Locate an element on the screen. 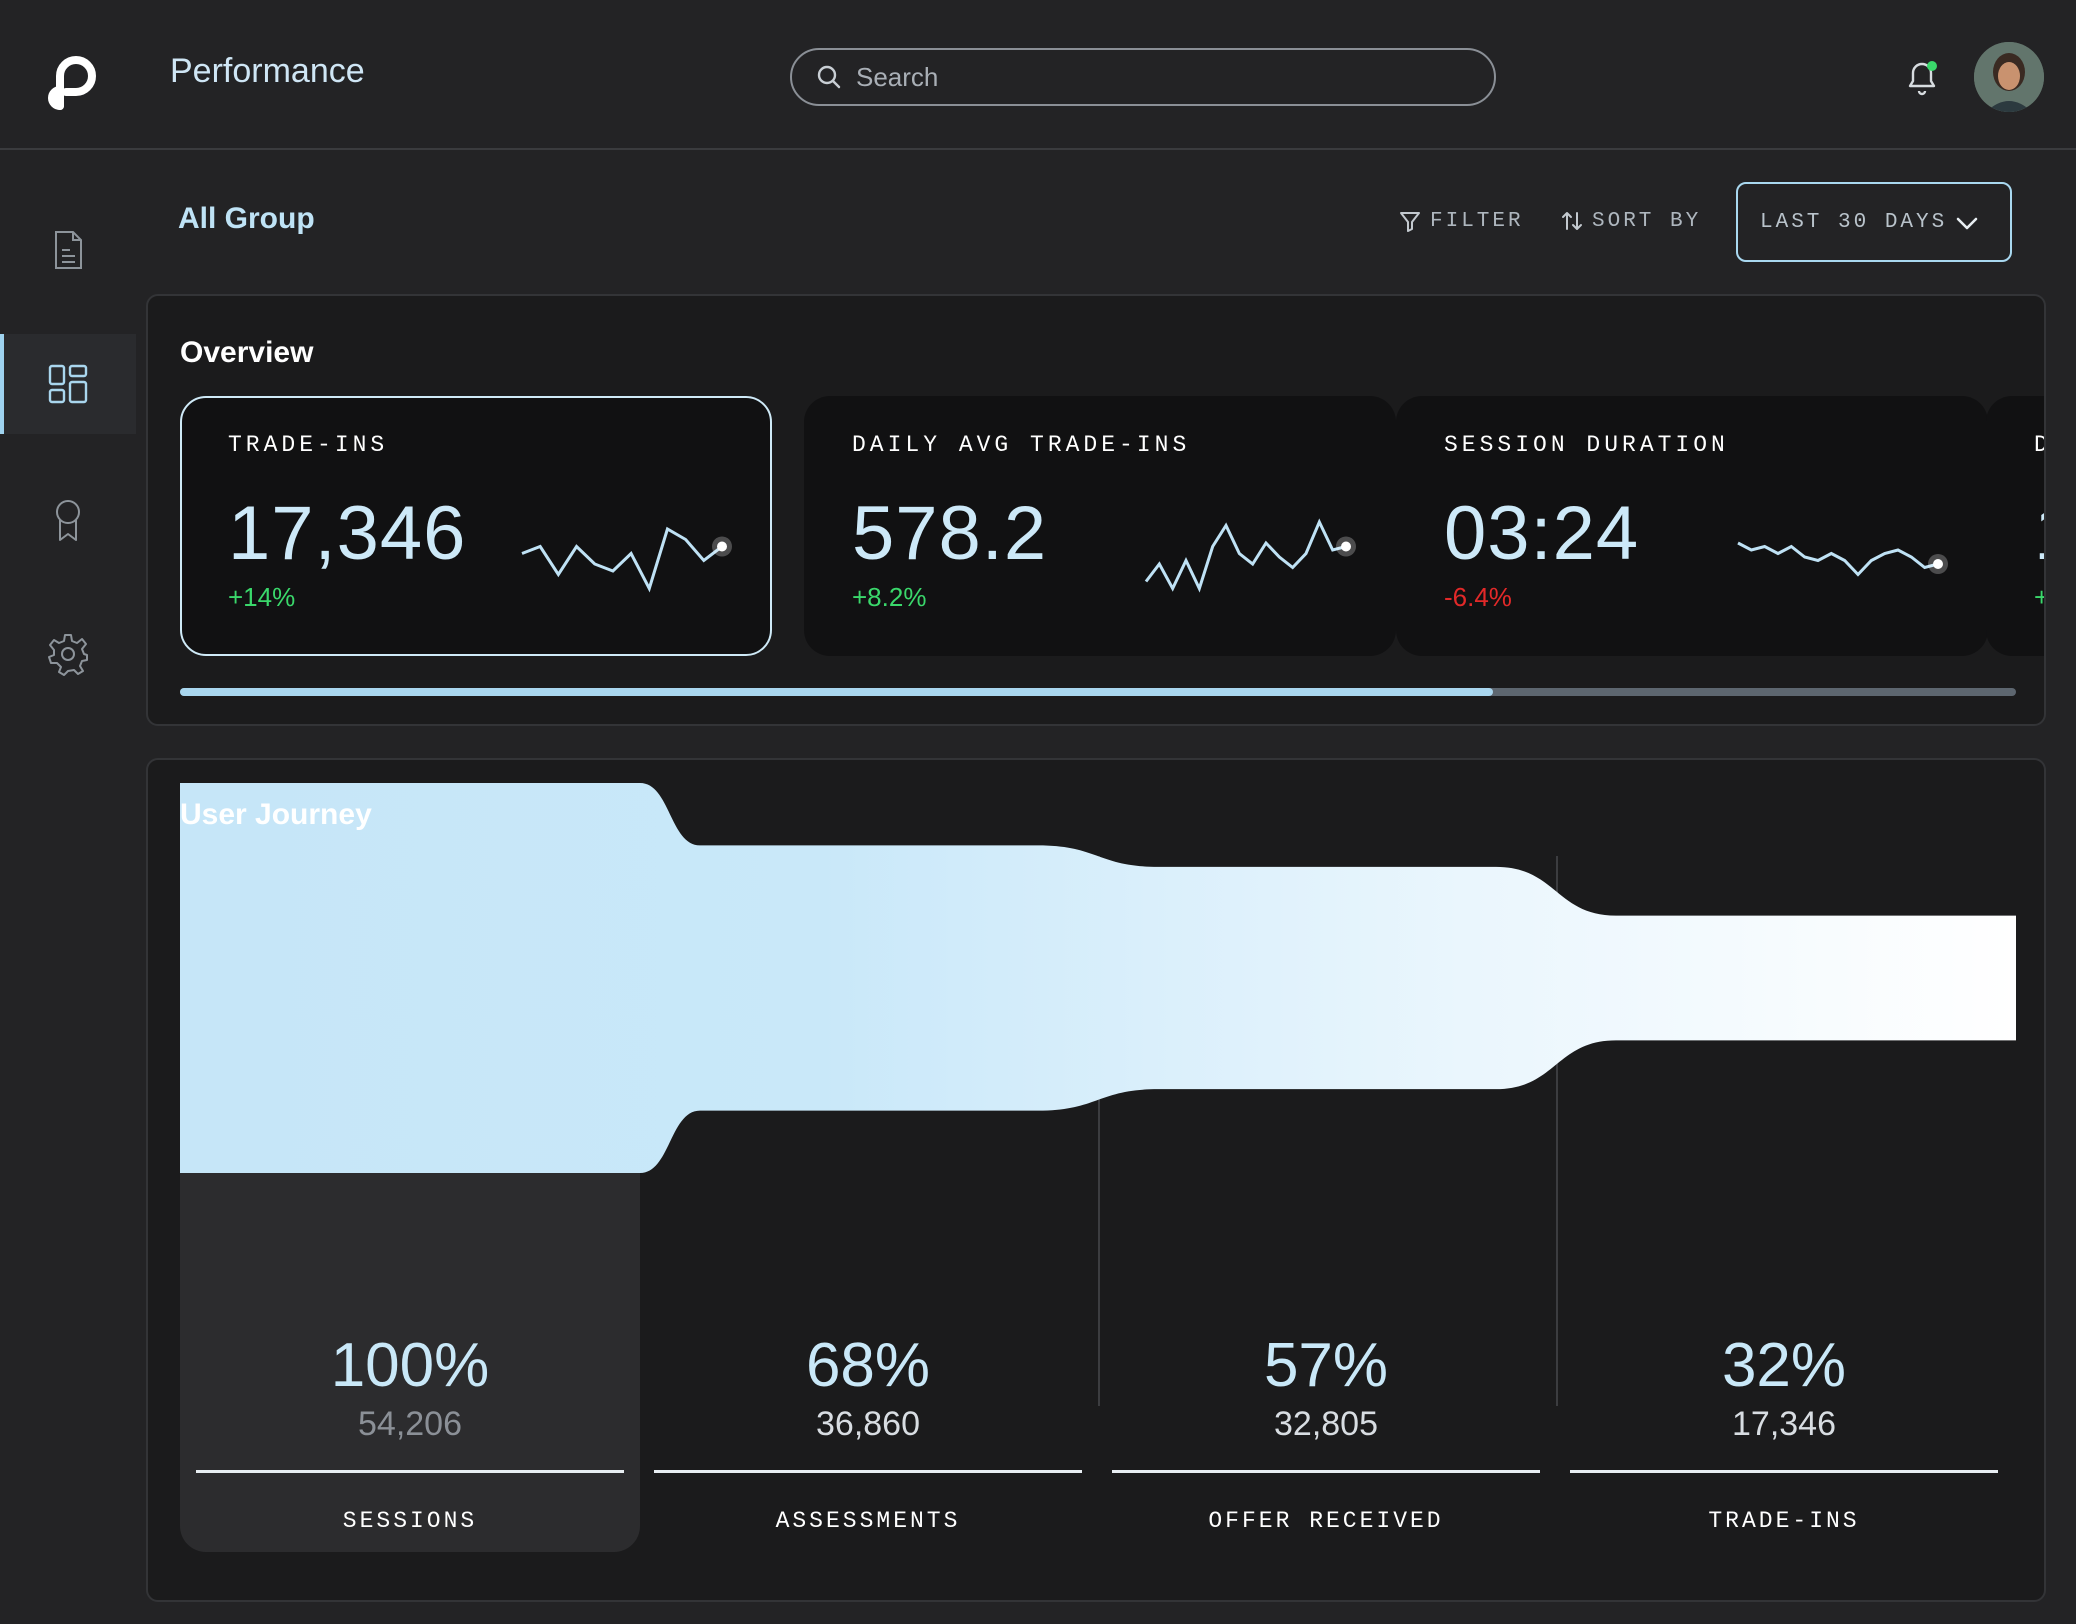 The height and width of the screenshot is (1624, 2076). metric-card-partial: D 1 + is located at coordinates (2015, 526).